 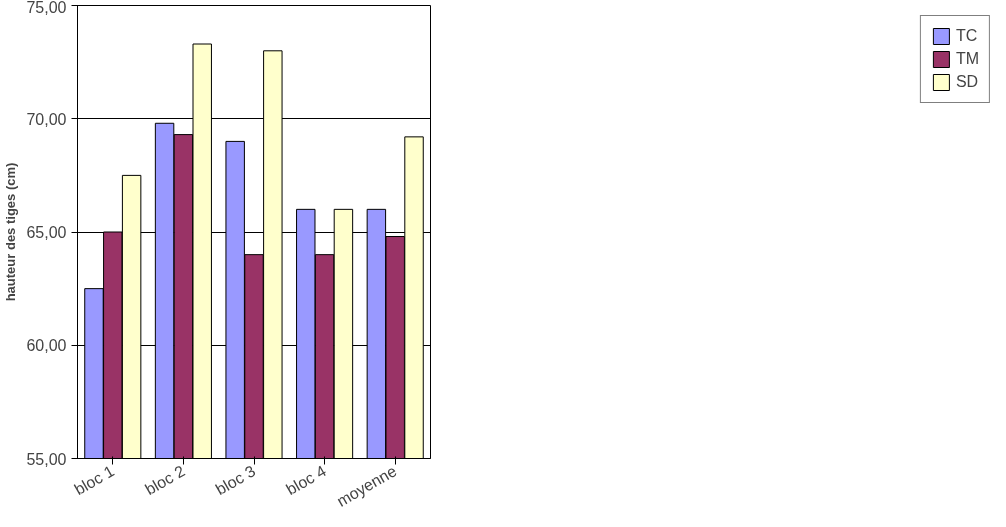 I want to click on y-tick-label: 60,00, so click(x=46, y=346).